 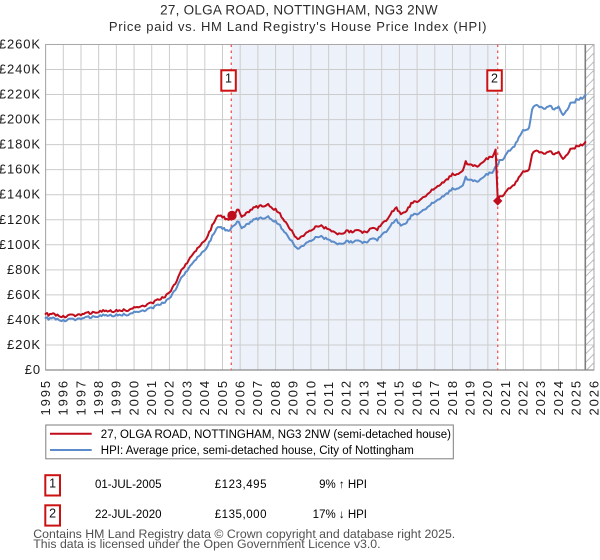 I want to click on svg-text: £40K, so click(x=24, y=319).